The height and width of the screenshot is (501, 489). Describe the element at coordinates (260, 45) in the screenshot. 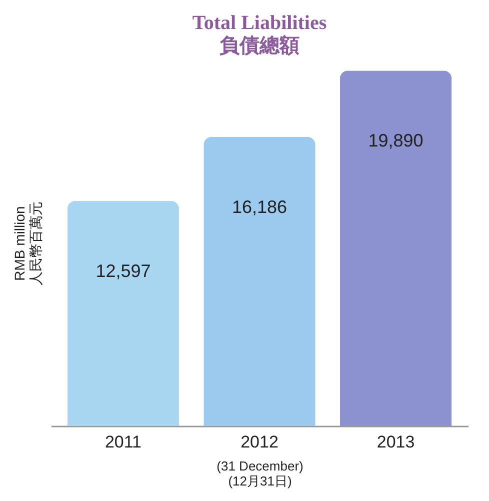

I see `chart-subtitle: 負債總額` at that location.